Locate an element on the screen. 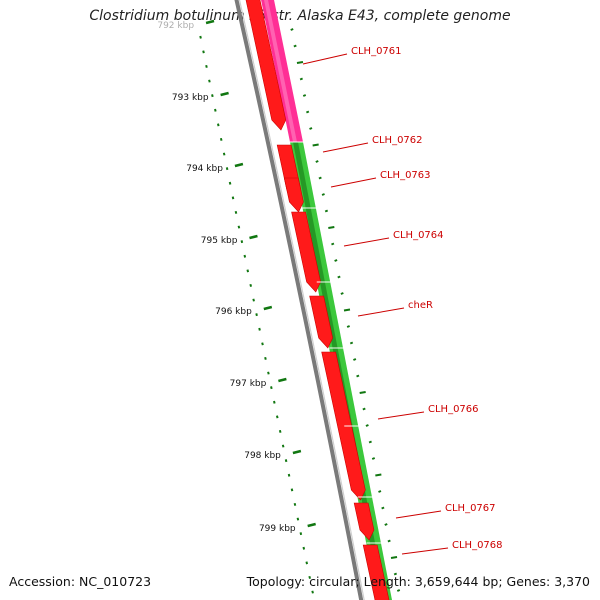 This screenshot has height=600, width=600. gene-label: CLH_0766 is located at coordinates (453, 409).